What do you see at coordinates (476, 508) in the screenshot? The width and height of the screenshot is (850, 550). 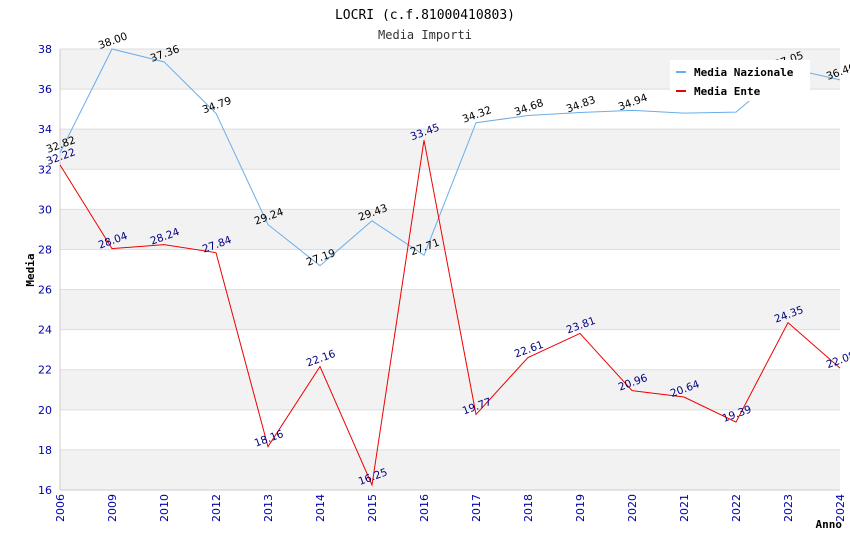 I see `x-tick-label: 2017` at bounding box center [476, 508].